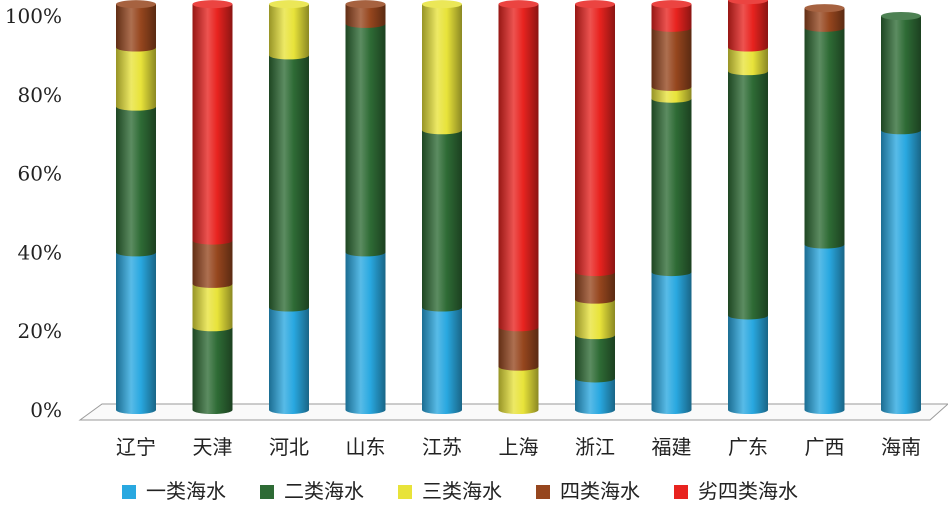 The height and width of the screenshot is (519, 948). I want to click on y-tick-label: 0%, so click(46, 410).